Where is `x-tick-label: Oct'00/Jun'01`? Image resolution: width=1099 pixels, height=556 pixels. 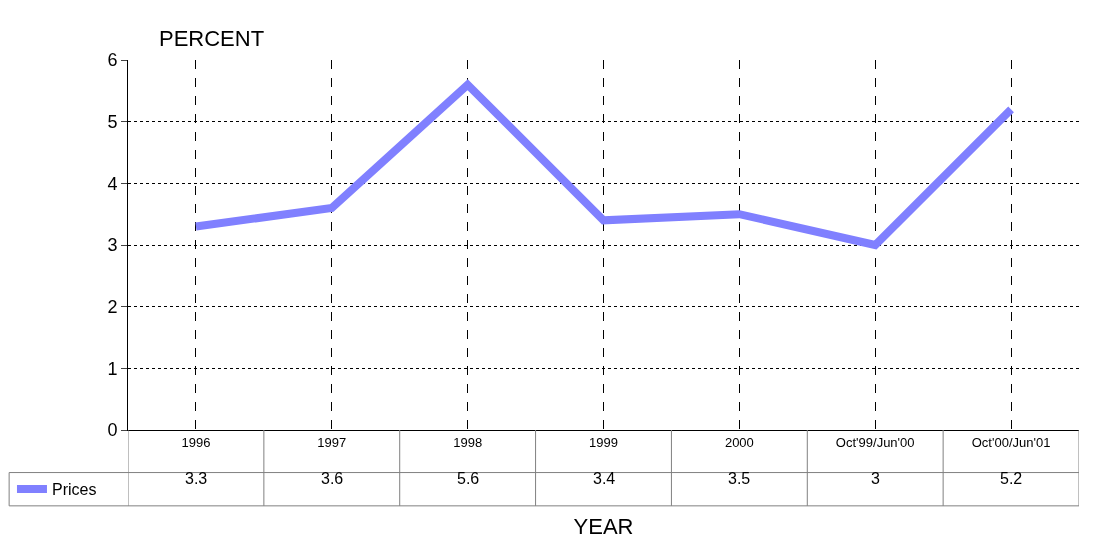 x-tick-label: Oct'00/Jun'01 is located at coordinates (1011, 442).